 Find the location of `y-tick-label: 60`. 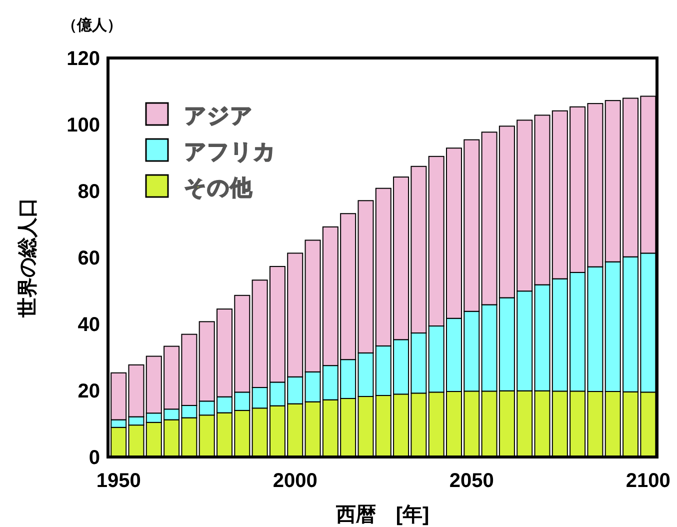

y-tick-label: 60 is located at coordinates (89, 259).